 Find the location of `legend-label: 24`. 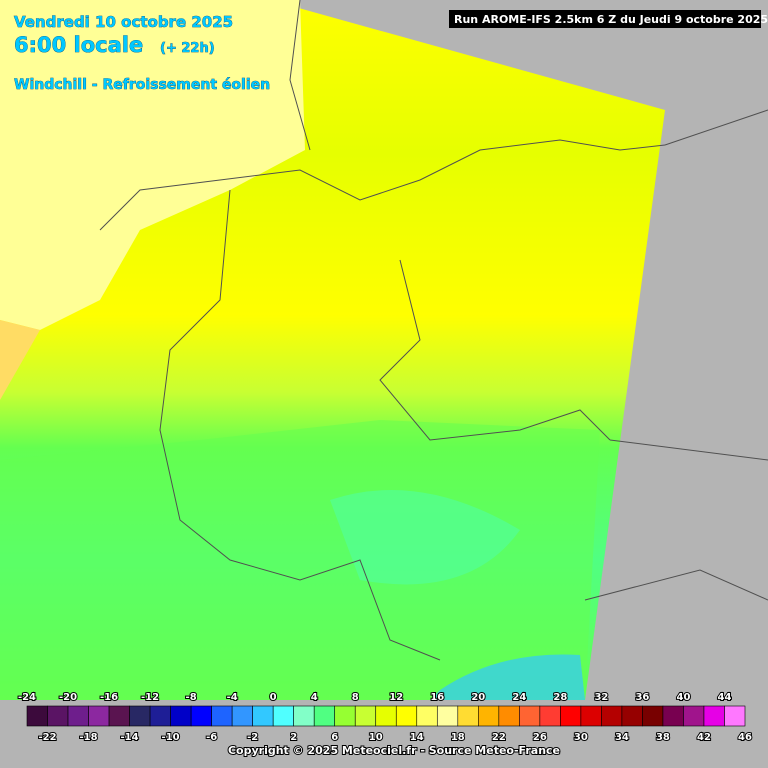

legend-label: 24 is located at coordinates (519, 697).